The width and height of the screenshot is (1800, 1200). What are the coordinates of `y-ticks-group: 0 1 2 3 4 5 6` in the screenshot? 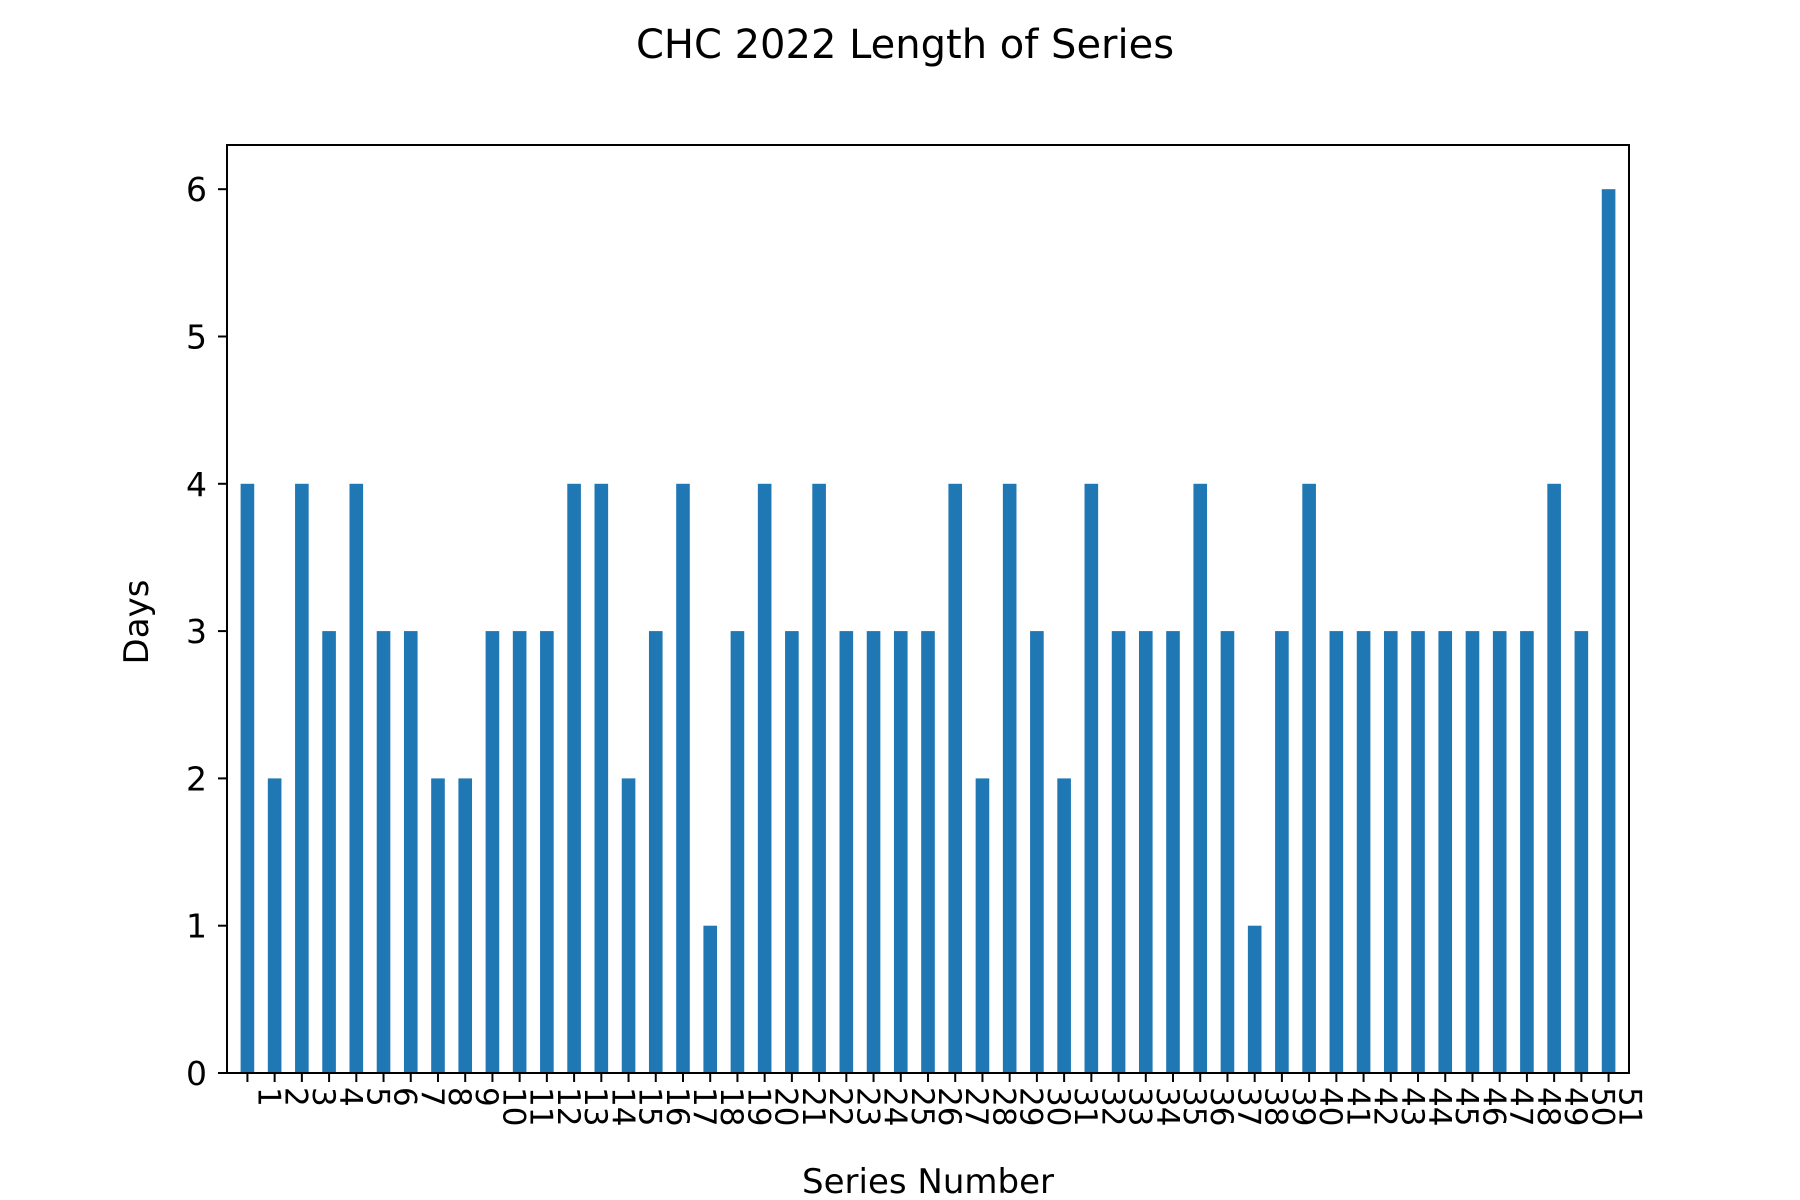 It's located at (206, 631).